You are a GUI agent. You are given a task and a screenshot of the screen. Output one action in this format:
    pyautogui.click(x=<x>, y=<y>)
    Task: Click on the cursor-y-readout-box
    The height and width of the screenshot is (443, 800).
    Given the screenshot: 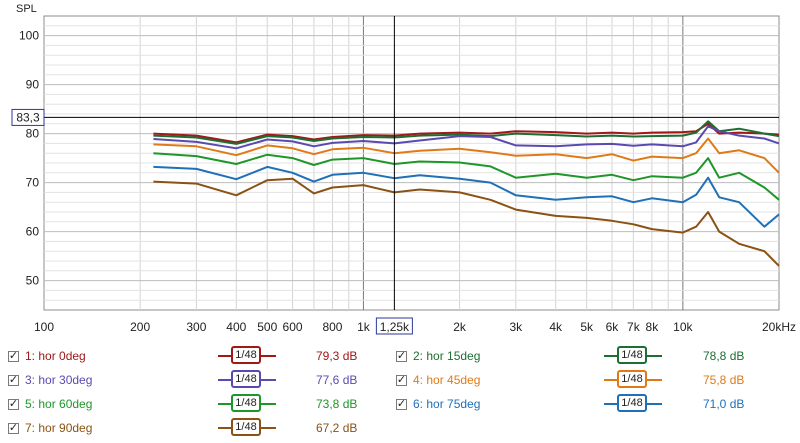 What is the action you would take?
    pyautogui.click(x=28, y=117)
    